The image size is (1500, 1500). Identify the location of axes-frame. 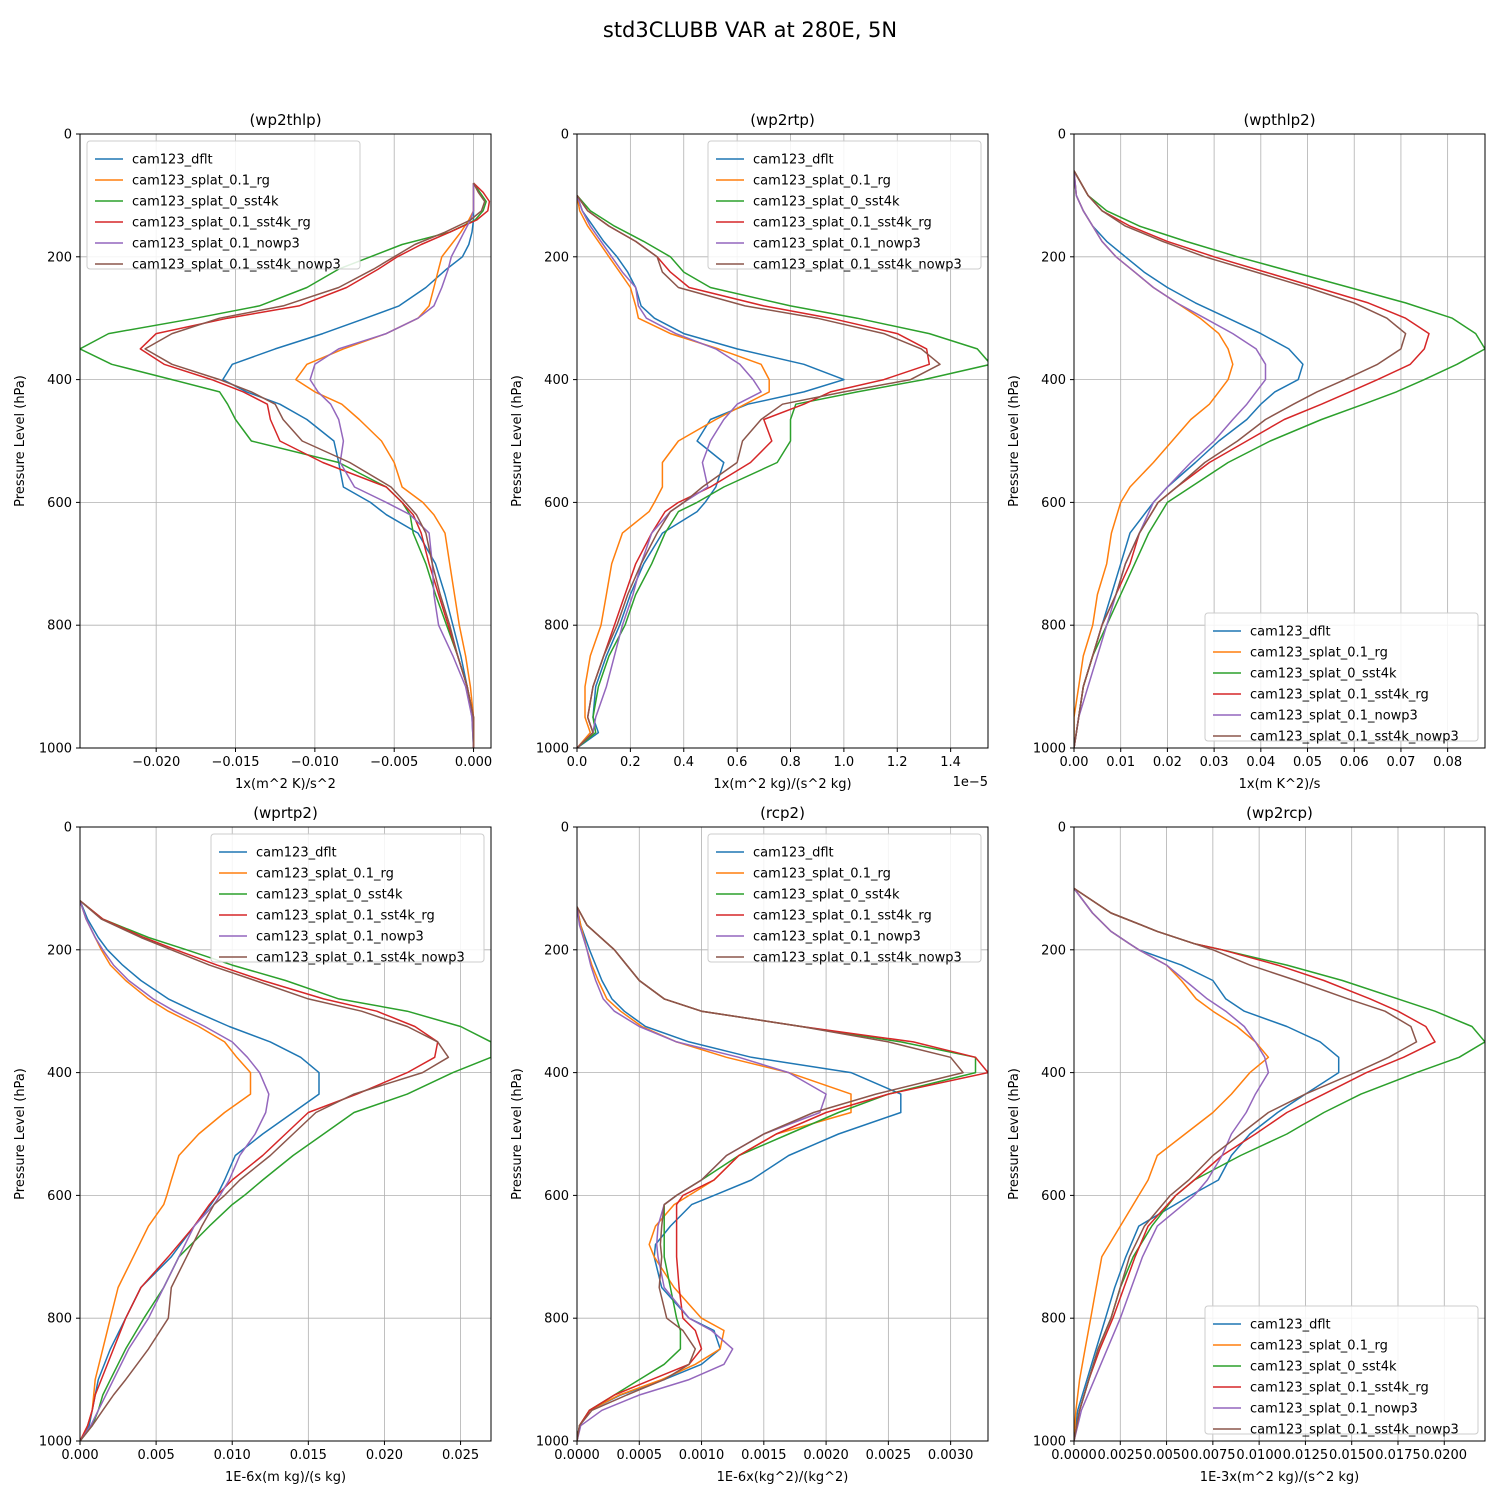
(285, 1134).